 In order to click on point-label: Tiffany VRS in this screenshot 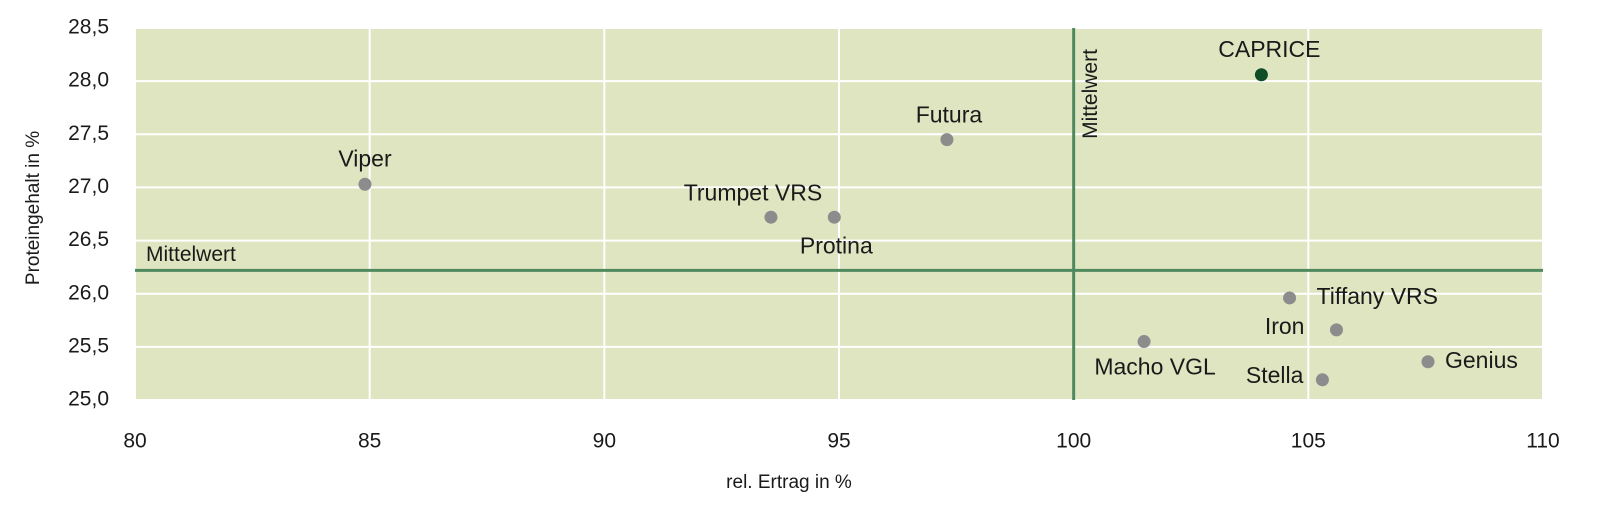, I will do `click(1377, 296)`.